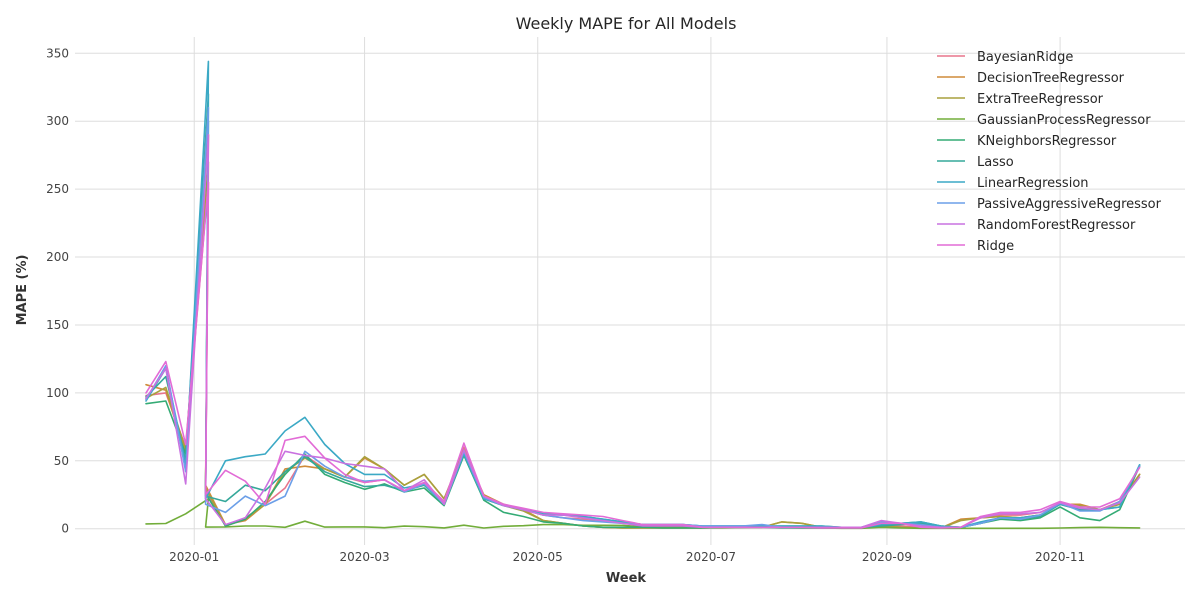  Describe the element at coordinates (1040, 99) in the screenshot. I see `legend-label-extra-tree-regressor: ExtraTreeRegressor` at that location.